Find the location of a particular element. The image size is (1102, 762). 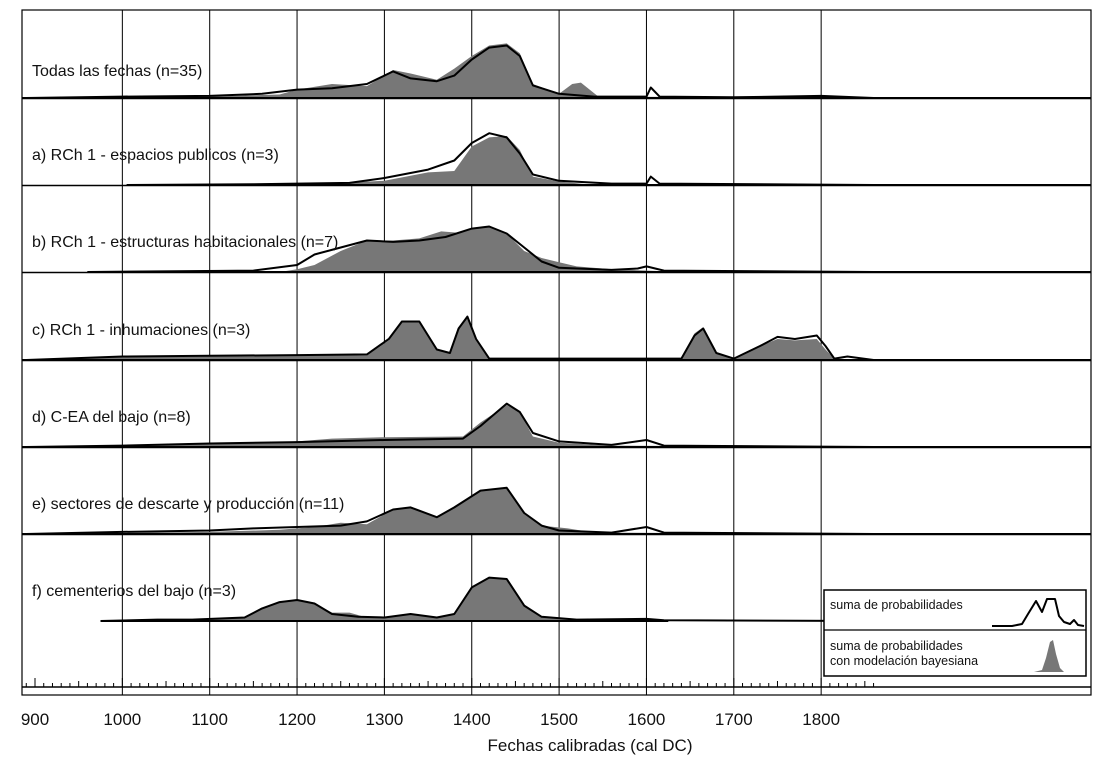

tick-label: 1000 is located at coordinates (122, 719).